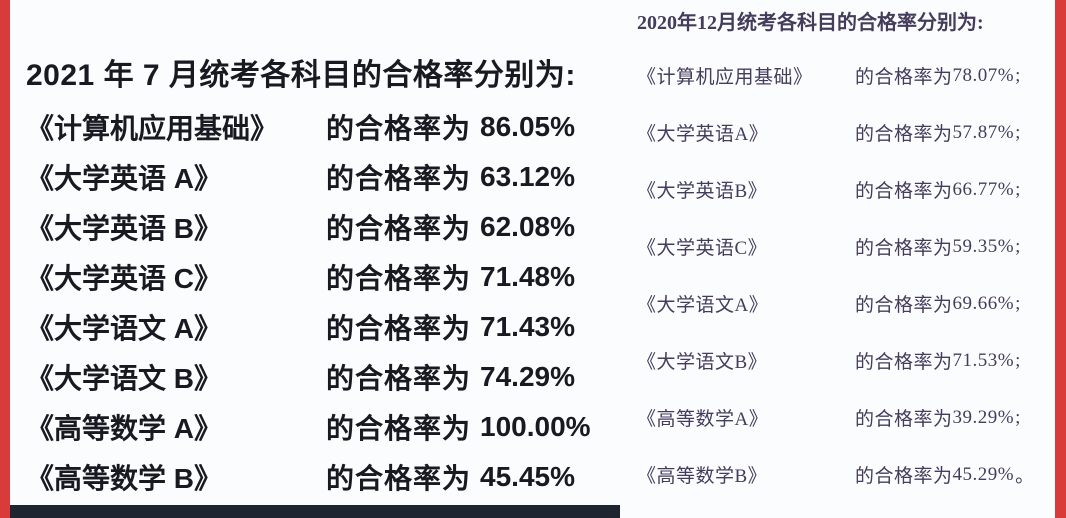  What do you see at coordinates (1025, 476) in the screenshot?
I see `rate-punctuation: 。` at bounding box center [1025, 476].